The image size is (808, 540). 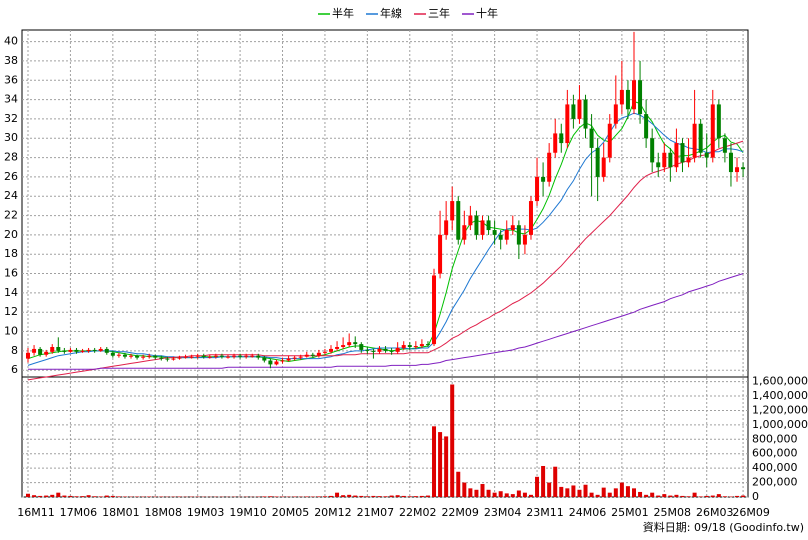 I want to click on volume-tick-label: 1,200,000, so click(x=780, y=409).